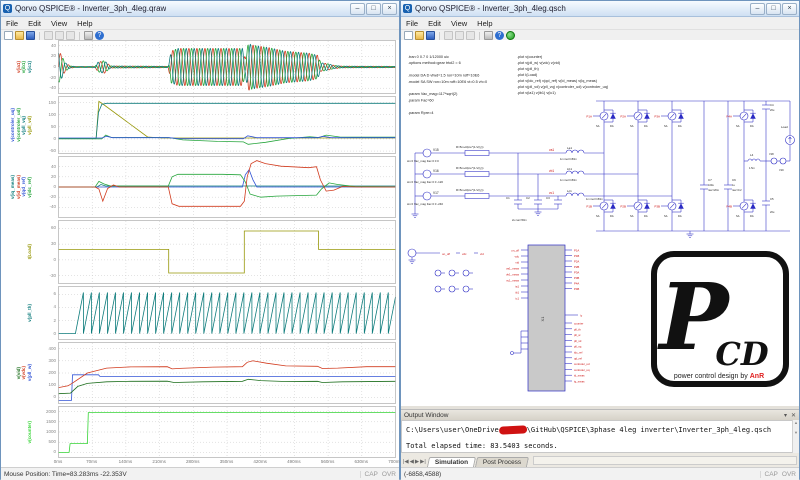  Describe the element at coordinates (13, 186) in the screenshot. I see `signal-label: v(iq_meas)` at that location.